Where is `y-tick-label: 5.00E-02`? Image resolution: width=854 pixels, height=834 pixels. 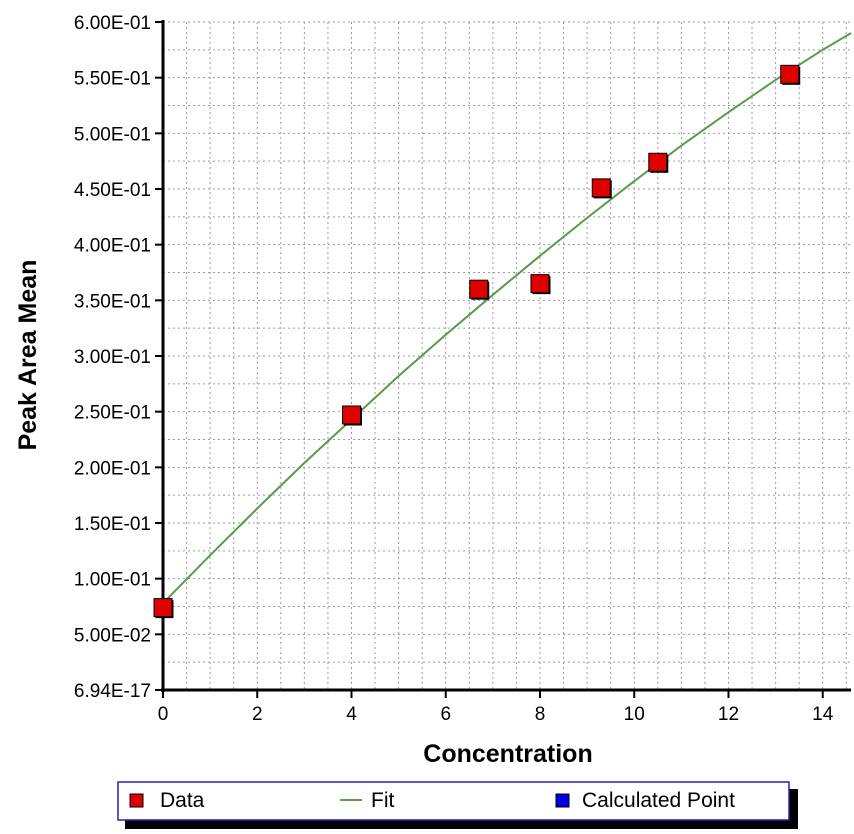
y-tick-label: 5.00E-02 is located at coordinates (112, 635).